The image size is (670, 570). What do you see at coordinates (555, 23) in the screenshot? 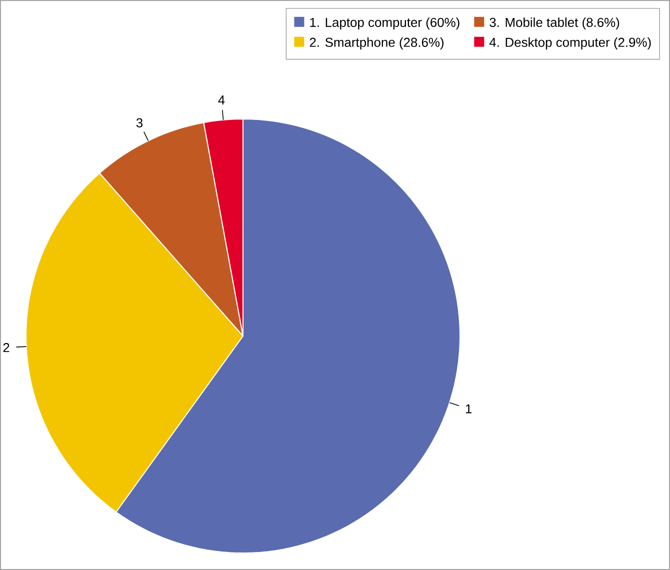
I see `legend-label: 3. Mobile tablet (8.6%)` at bounding box center [555, 23].